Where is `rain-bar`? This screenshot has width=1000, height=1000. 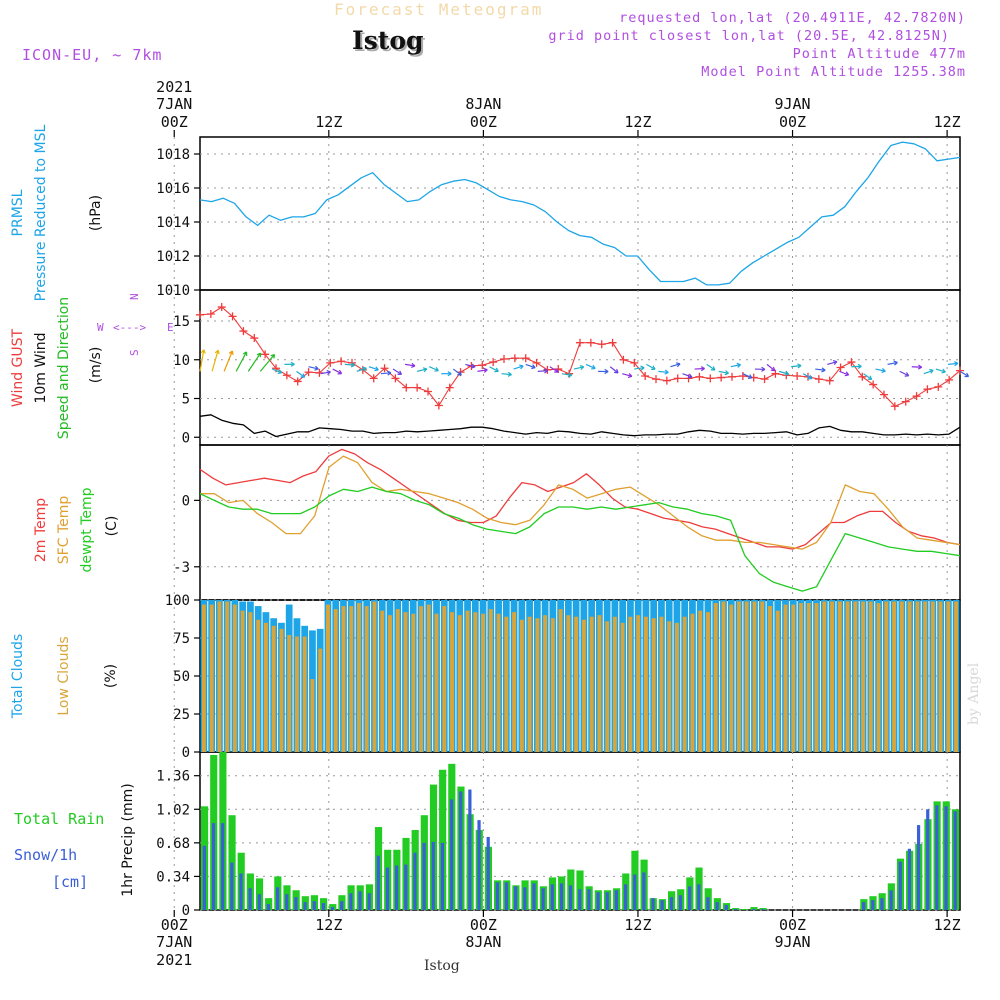
rain-bar is located at coordinates (754, 908).